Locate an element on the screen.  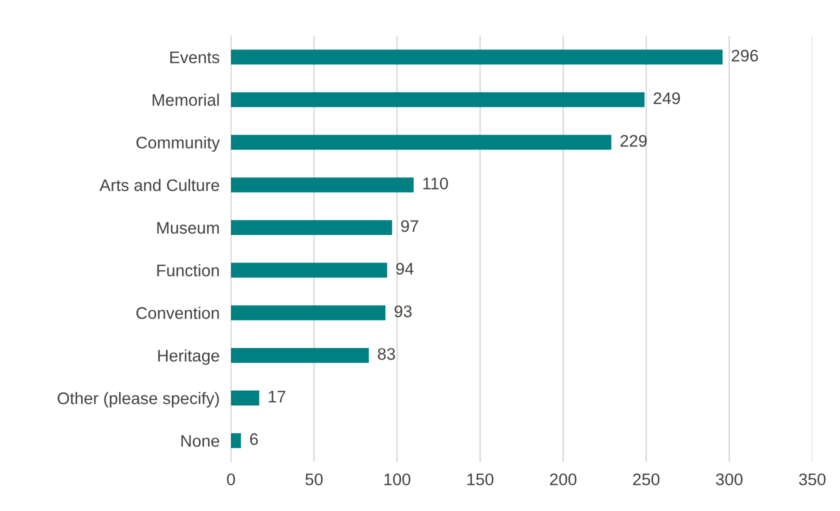
y-tick-label: Function is located at coordinates (188, 270).